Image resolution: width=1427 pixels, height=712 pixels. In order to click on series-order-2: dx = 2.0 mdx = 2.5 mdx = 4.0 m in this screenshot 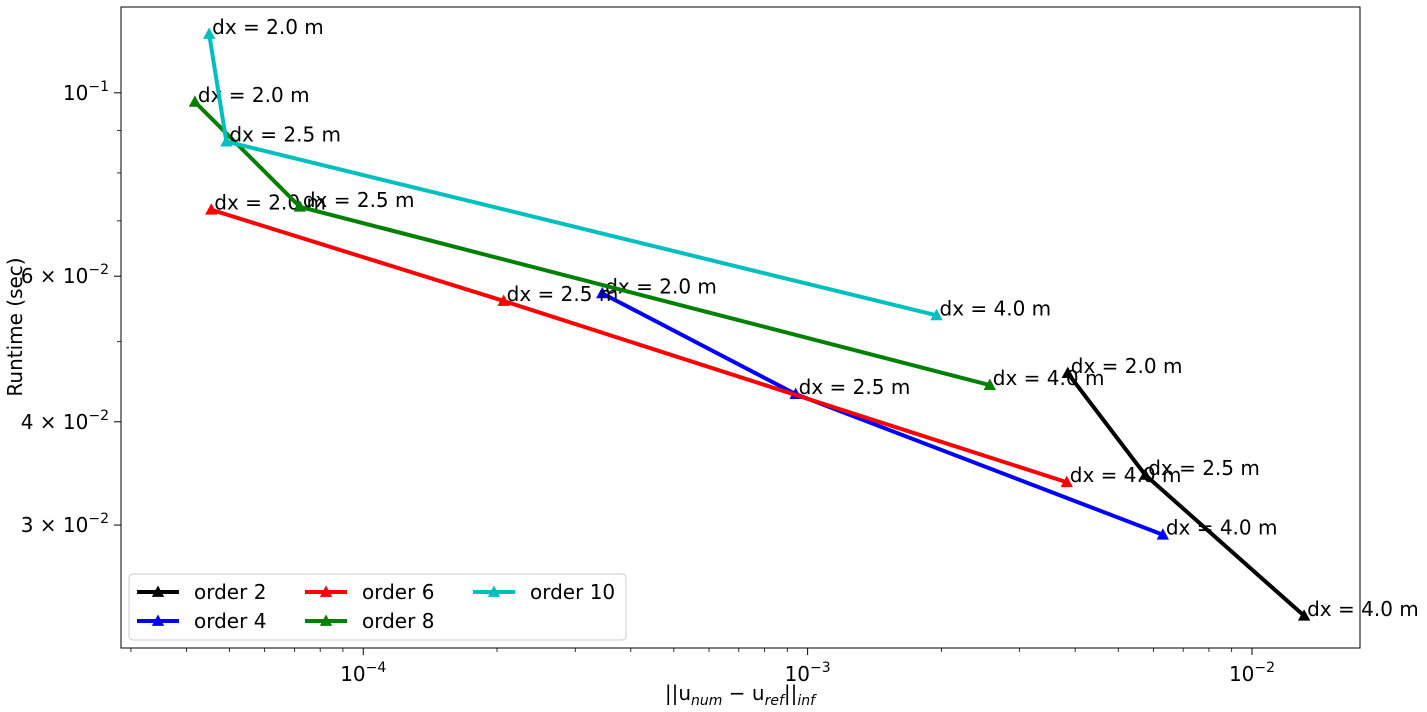, I will do `click(1240, 487)`.